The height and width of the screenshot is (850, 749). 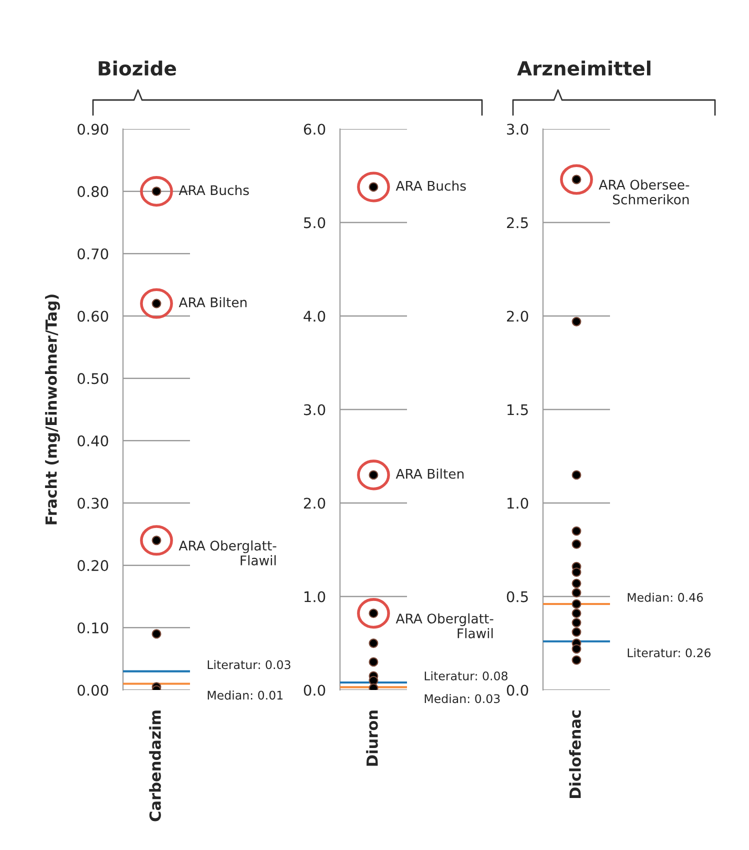 What do you see at coordinates (466, 675) in the screenshot?
I see `ref-line-label: Literatur: 0.08` at bounding box center [466, 675].